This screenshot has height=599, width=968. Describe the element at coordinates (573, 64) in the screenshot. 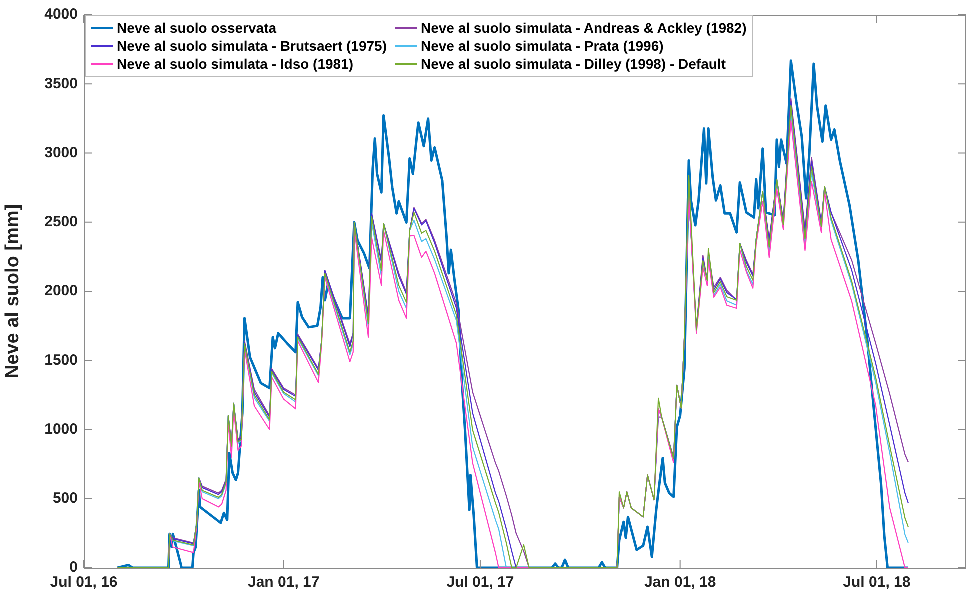

I see `legend-label: Neve al suolo simulata - Dilley (1998) - Default` at that location.